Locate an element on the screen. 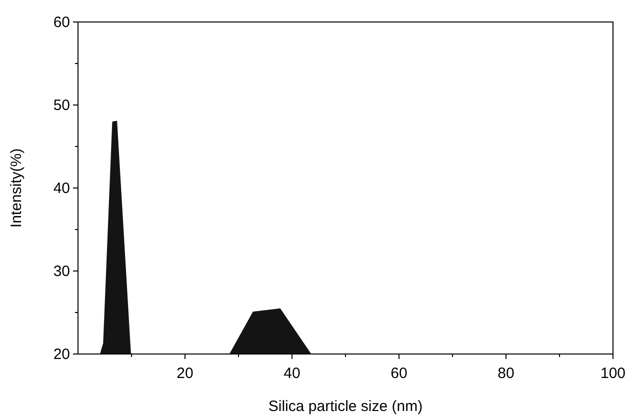 This screenshot has width=633, height=419. x-axis-title: Silica particle size (nm) is located at coordinates (345, 406).